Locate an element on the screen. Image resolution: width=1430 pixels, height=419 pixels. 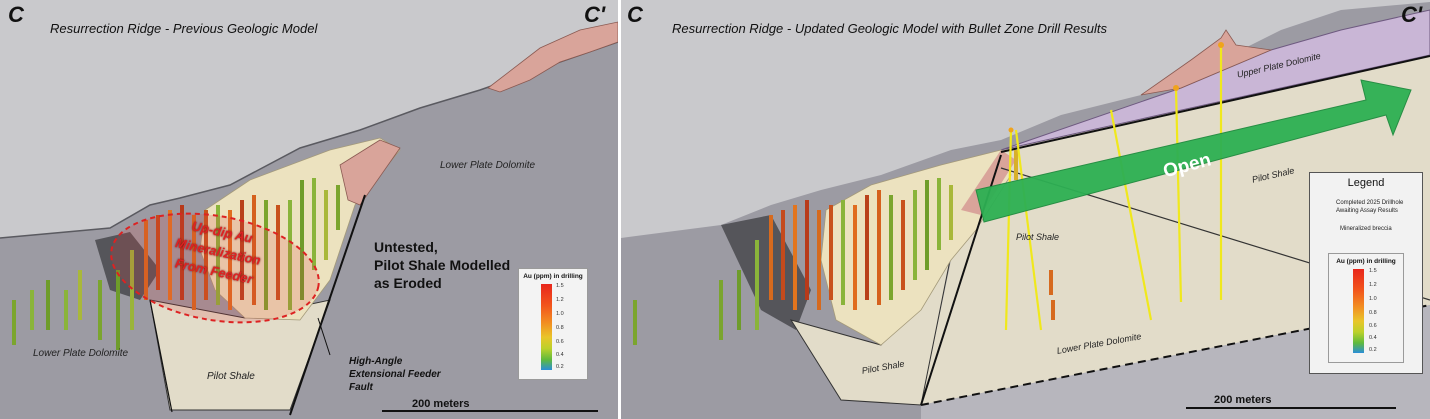
legend-item-breccia: Mineralized breccia is located at coordinates (1366, 229).